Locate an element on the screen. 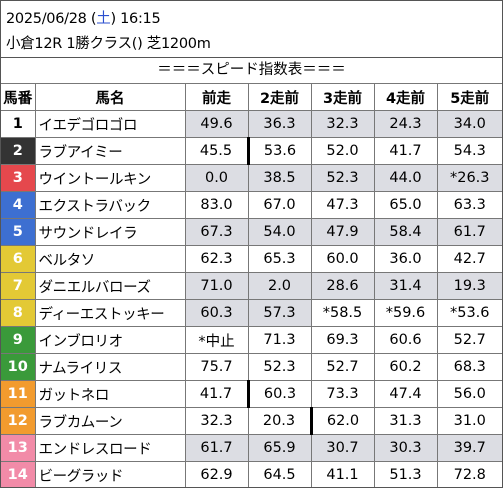 The width and height of the screenshot is (503, 488). table-title: ＝＝＝スピード指数表＝＝＝ is located at coordinates (251, 71).